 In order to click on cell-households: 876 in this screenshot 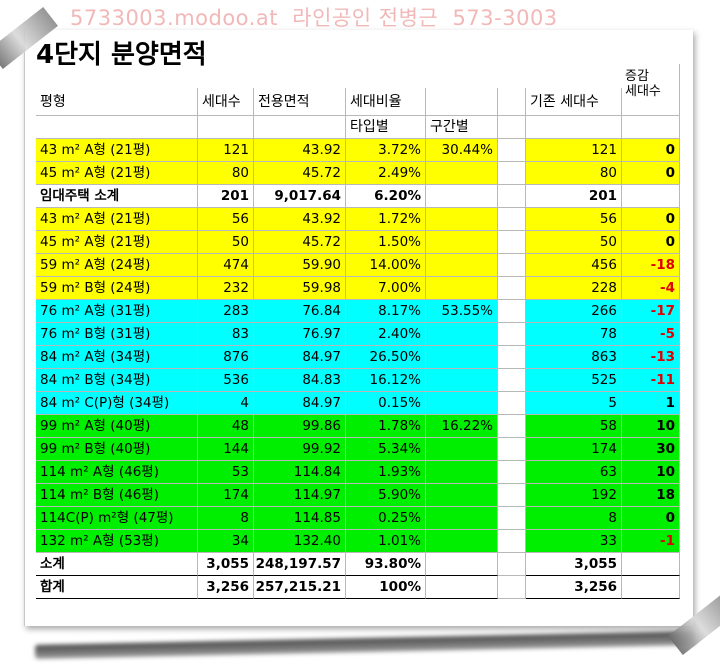, I will do `click(226, 357)`.